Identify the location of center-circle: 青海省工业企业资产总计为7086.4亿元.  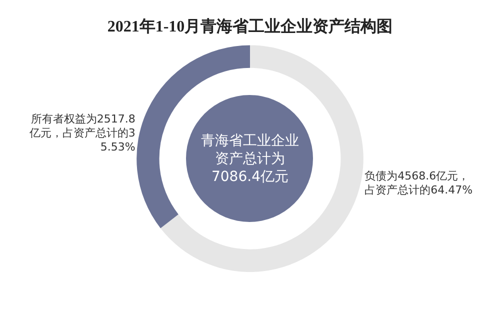
(250, 158).